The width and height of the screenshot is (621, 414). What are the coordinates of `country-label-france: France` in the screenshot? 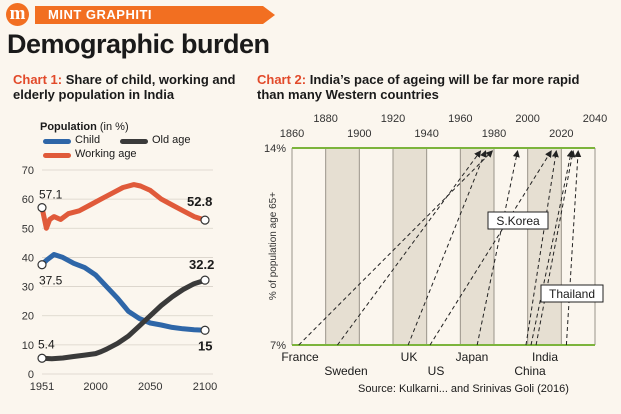 It's located at (300, 357).